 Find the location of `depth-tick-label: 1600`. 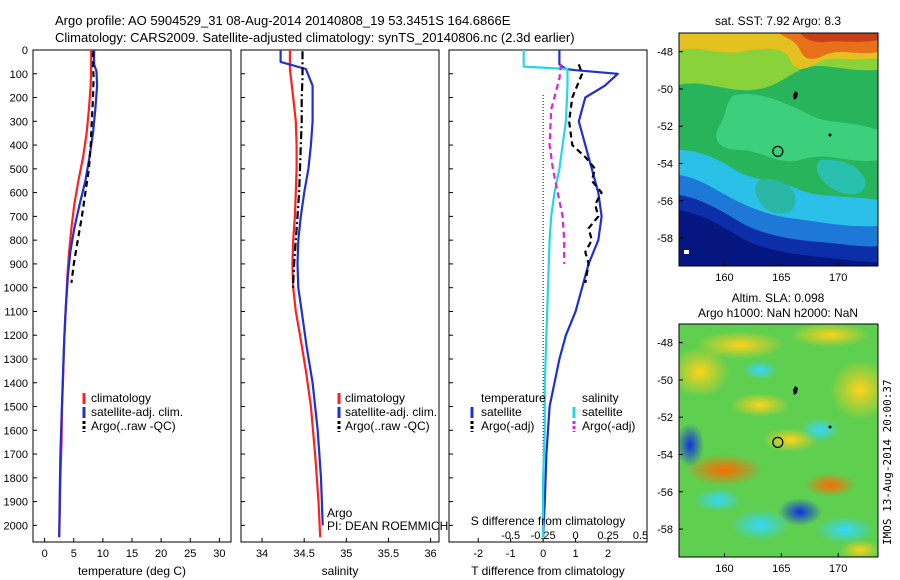

depth-tick-label: 1600 is located at coordinates (16, 431).